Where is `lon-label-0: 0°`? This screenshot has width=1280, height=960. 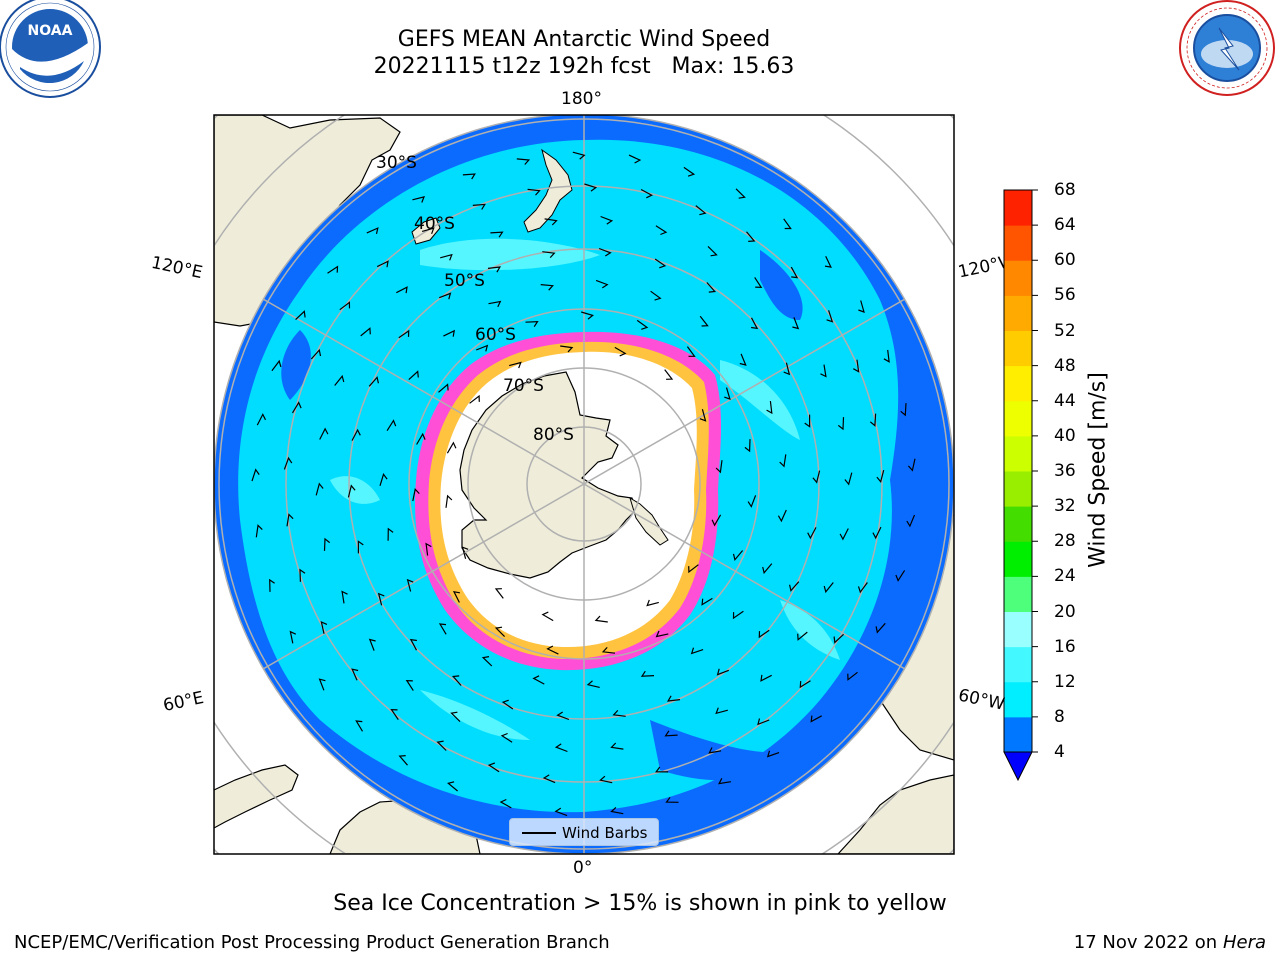 lon-label-0: 0° is located at coordinates (583, 868).